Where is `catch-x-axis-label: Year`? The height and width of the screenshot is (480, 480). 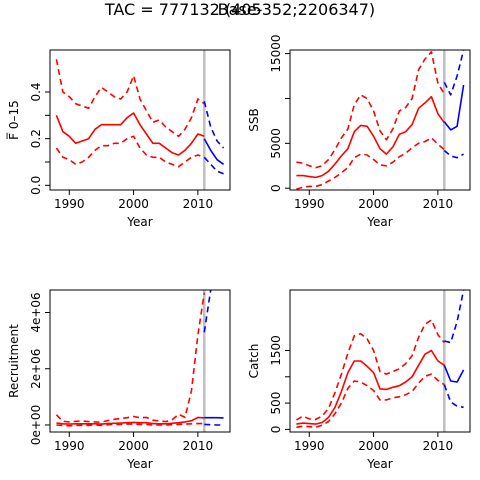 catch-x-axis-label: Year is located at coordinates (379, 464).